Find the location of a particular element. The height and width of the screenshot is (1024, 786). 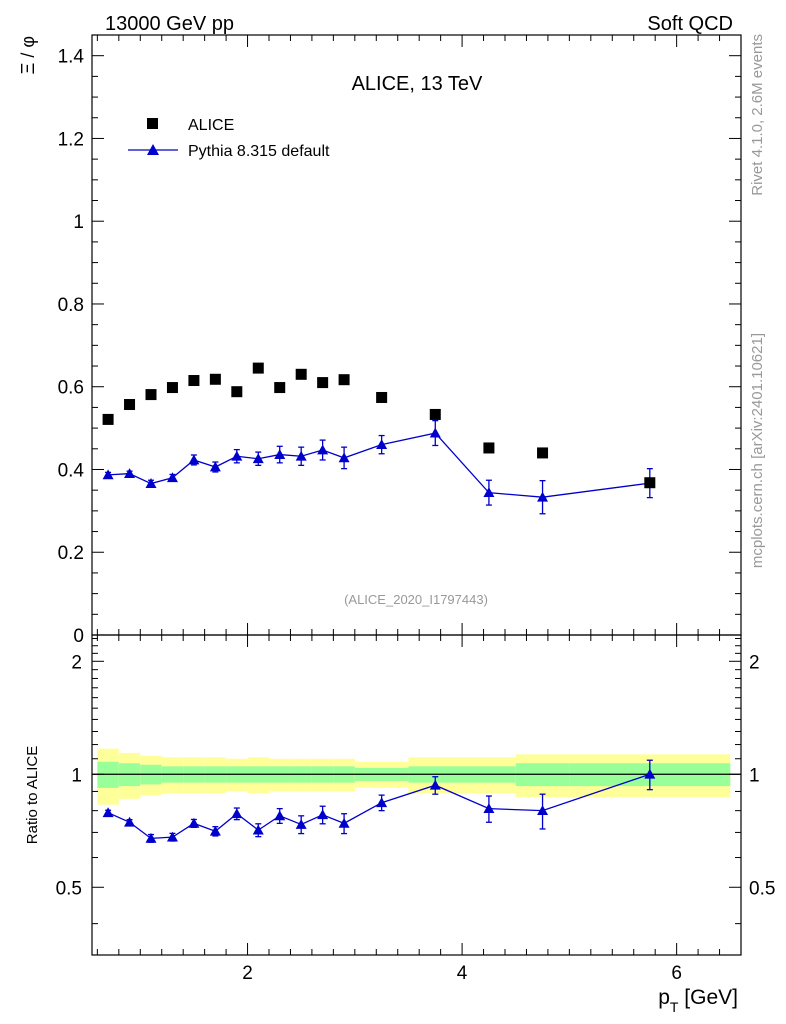

legend-label-pythia: Pythia 8.315 default is located at coordinates (259, 151).